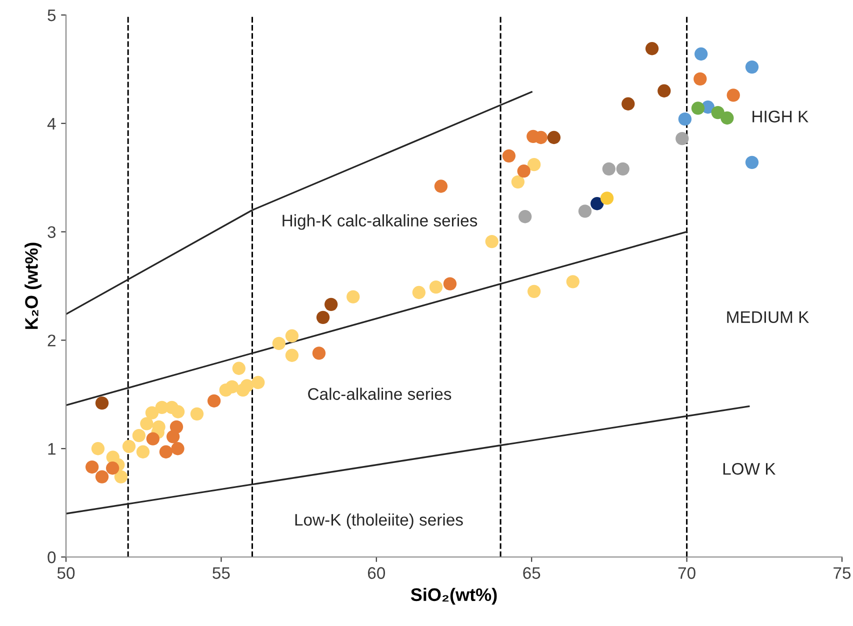  What do you see at coordinates (33, 285) in the screenshot?
I see `y-axis-title: K₂O (wt%)` at bounding box center [33, 285].